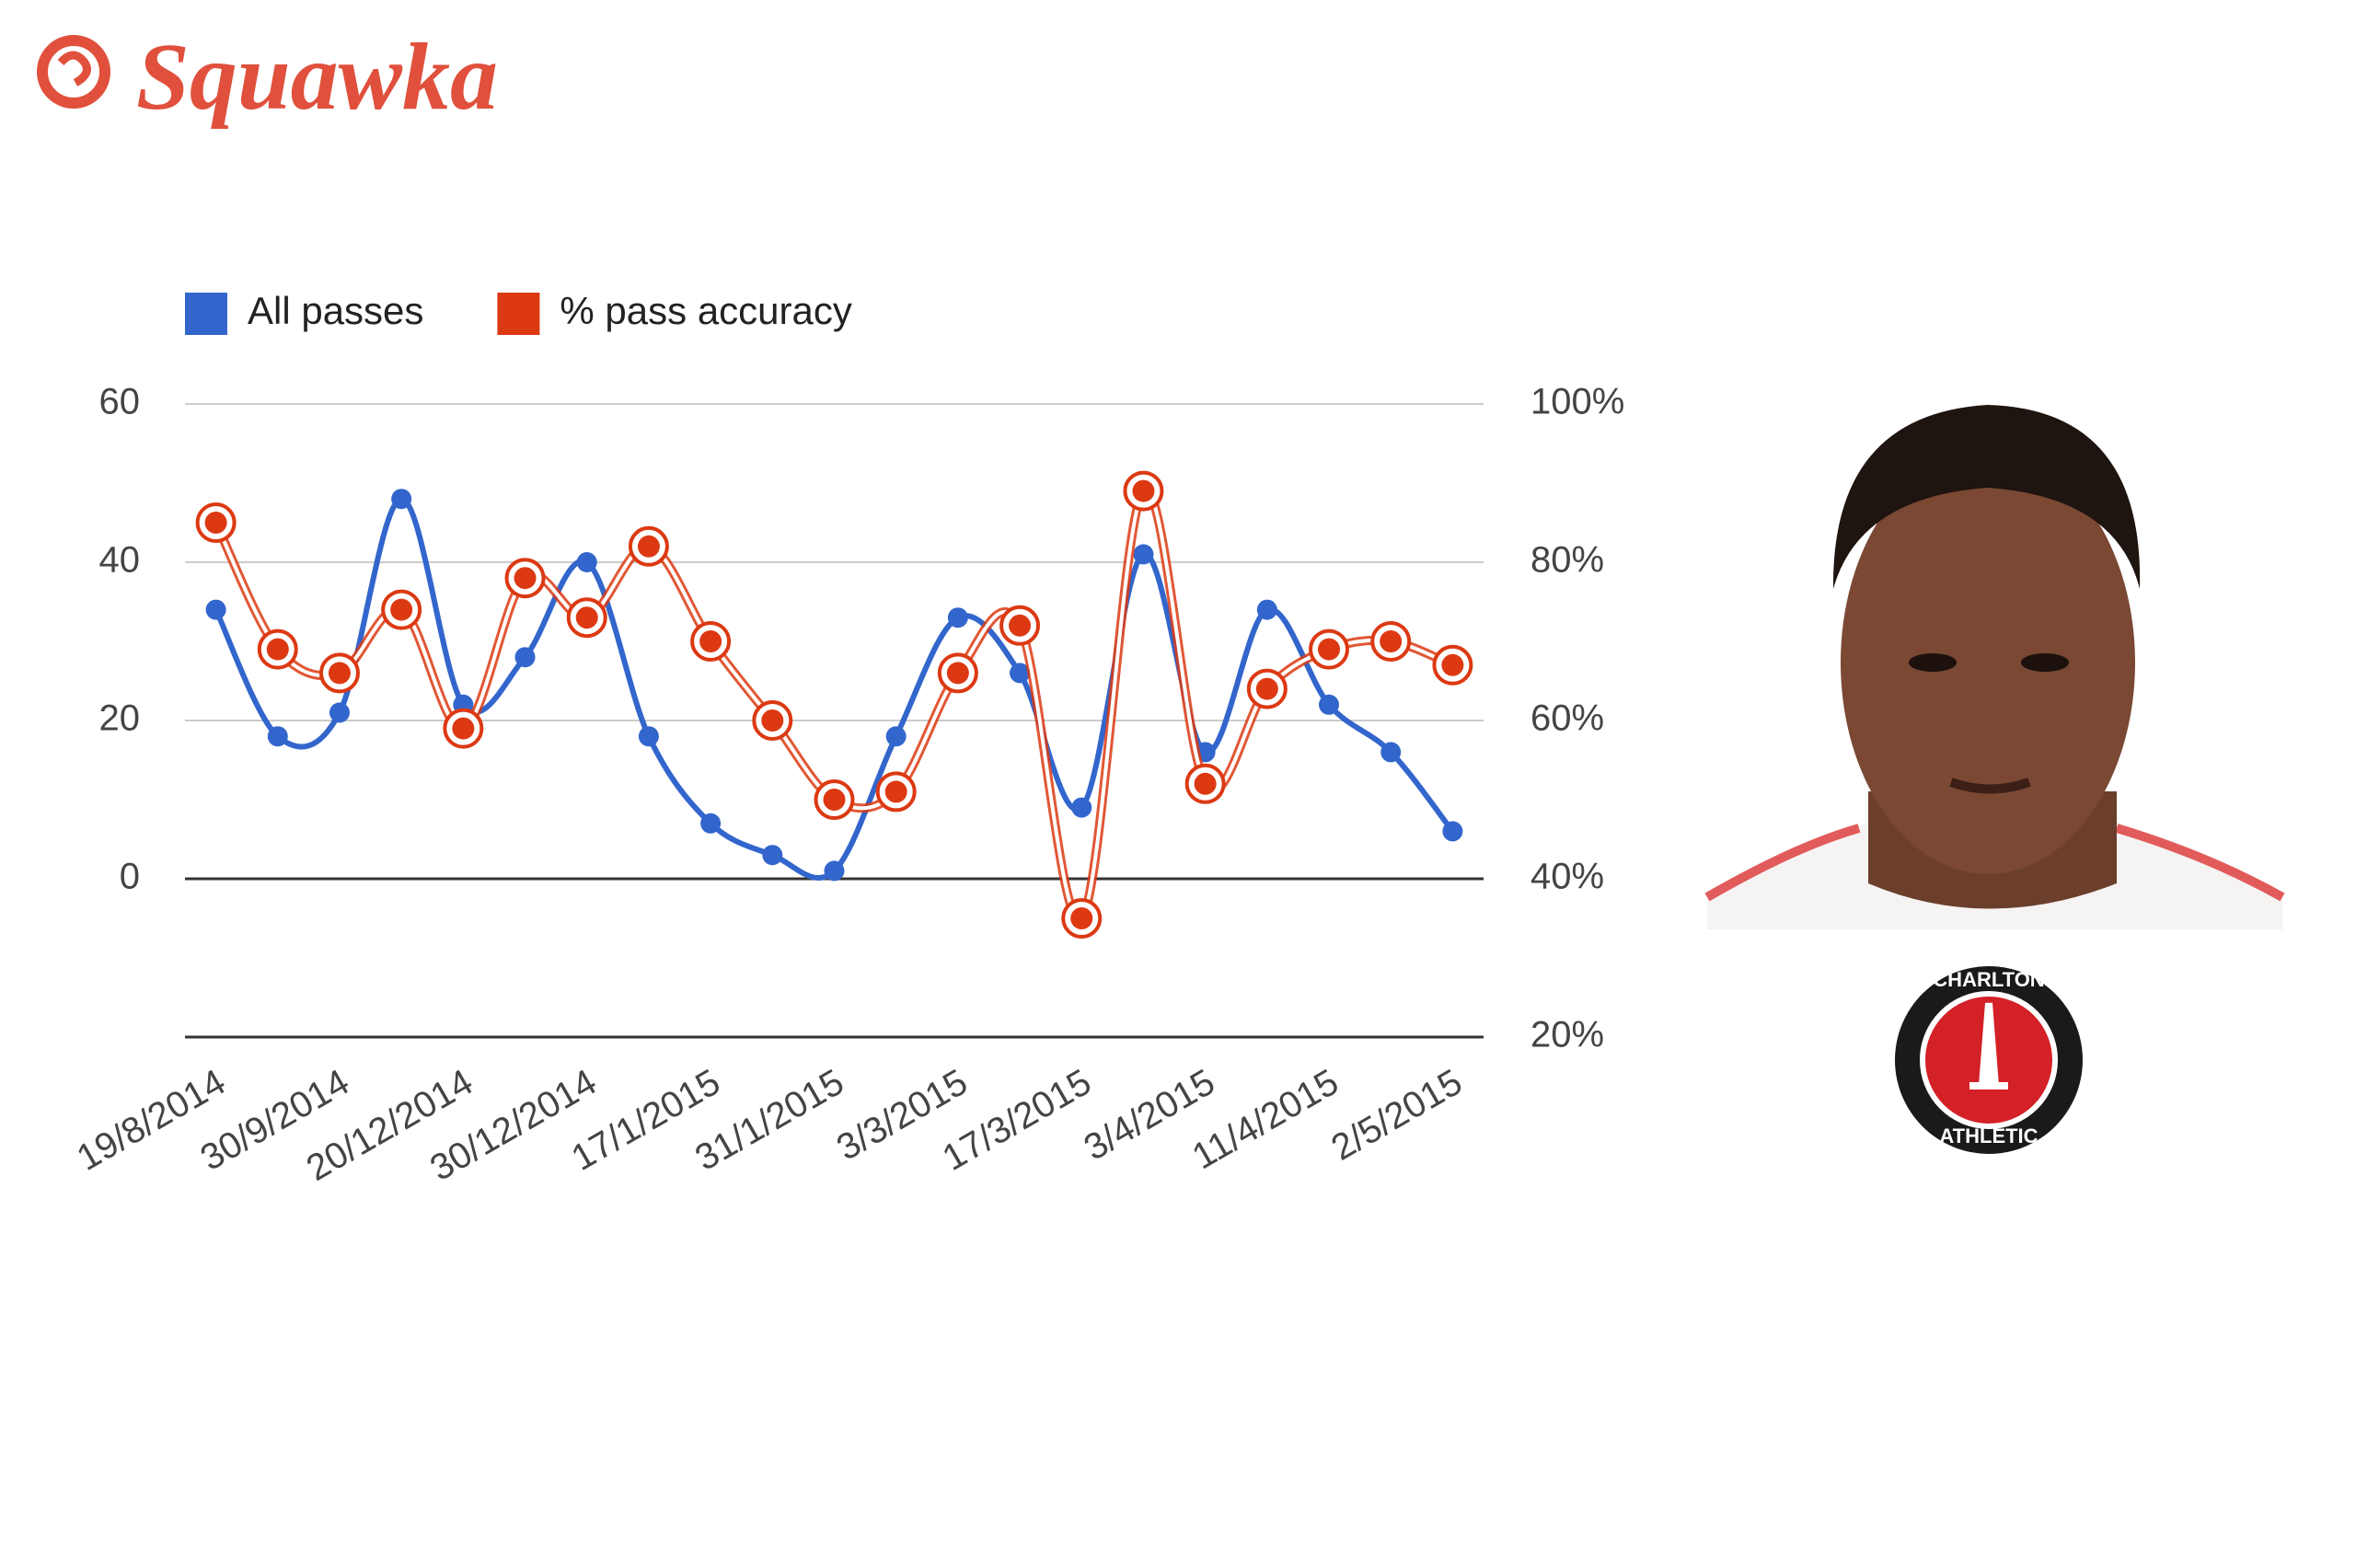 Image resolution: width=2356 pixels, height=1568 pixels. I want to click on y2-tick-label: 80%, so click(1567, 560).